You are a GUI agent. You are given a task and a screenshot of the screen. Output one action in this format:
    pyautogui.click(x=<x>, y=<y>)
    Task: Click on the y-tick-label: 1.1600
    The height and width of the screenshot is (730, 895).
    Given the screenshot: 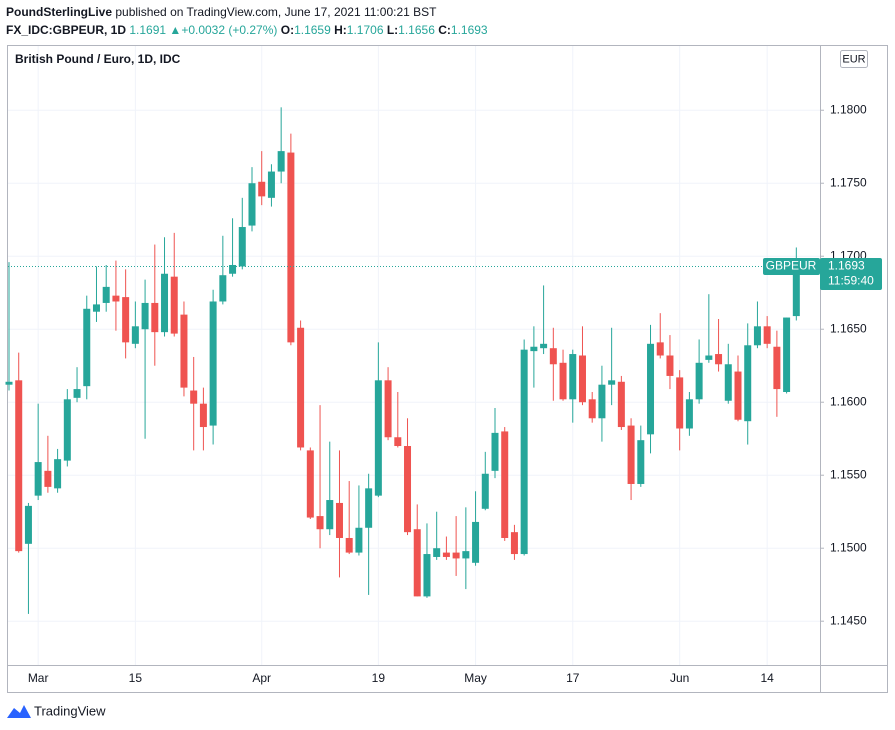 What is the action you would take?
    pyautogui.click(x=848, y=401)
    